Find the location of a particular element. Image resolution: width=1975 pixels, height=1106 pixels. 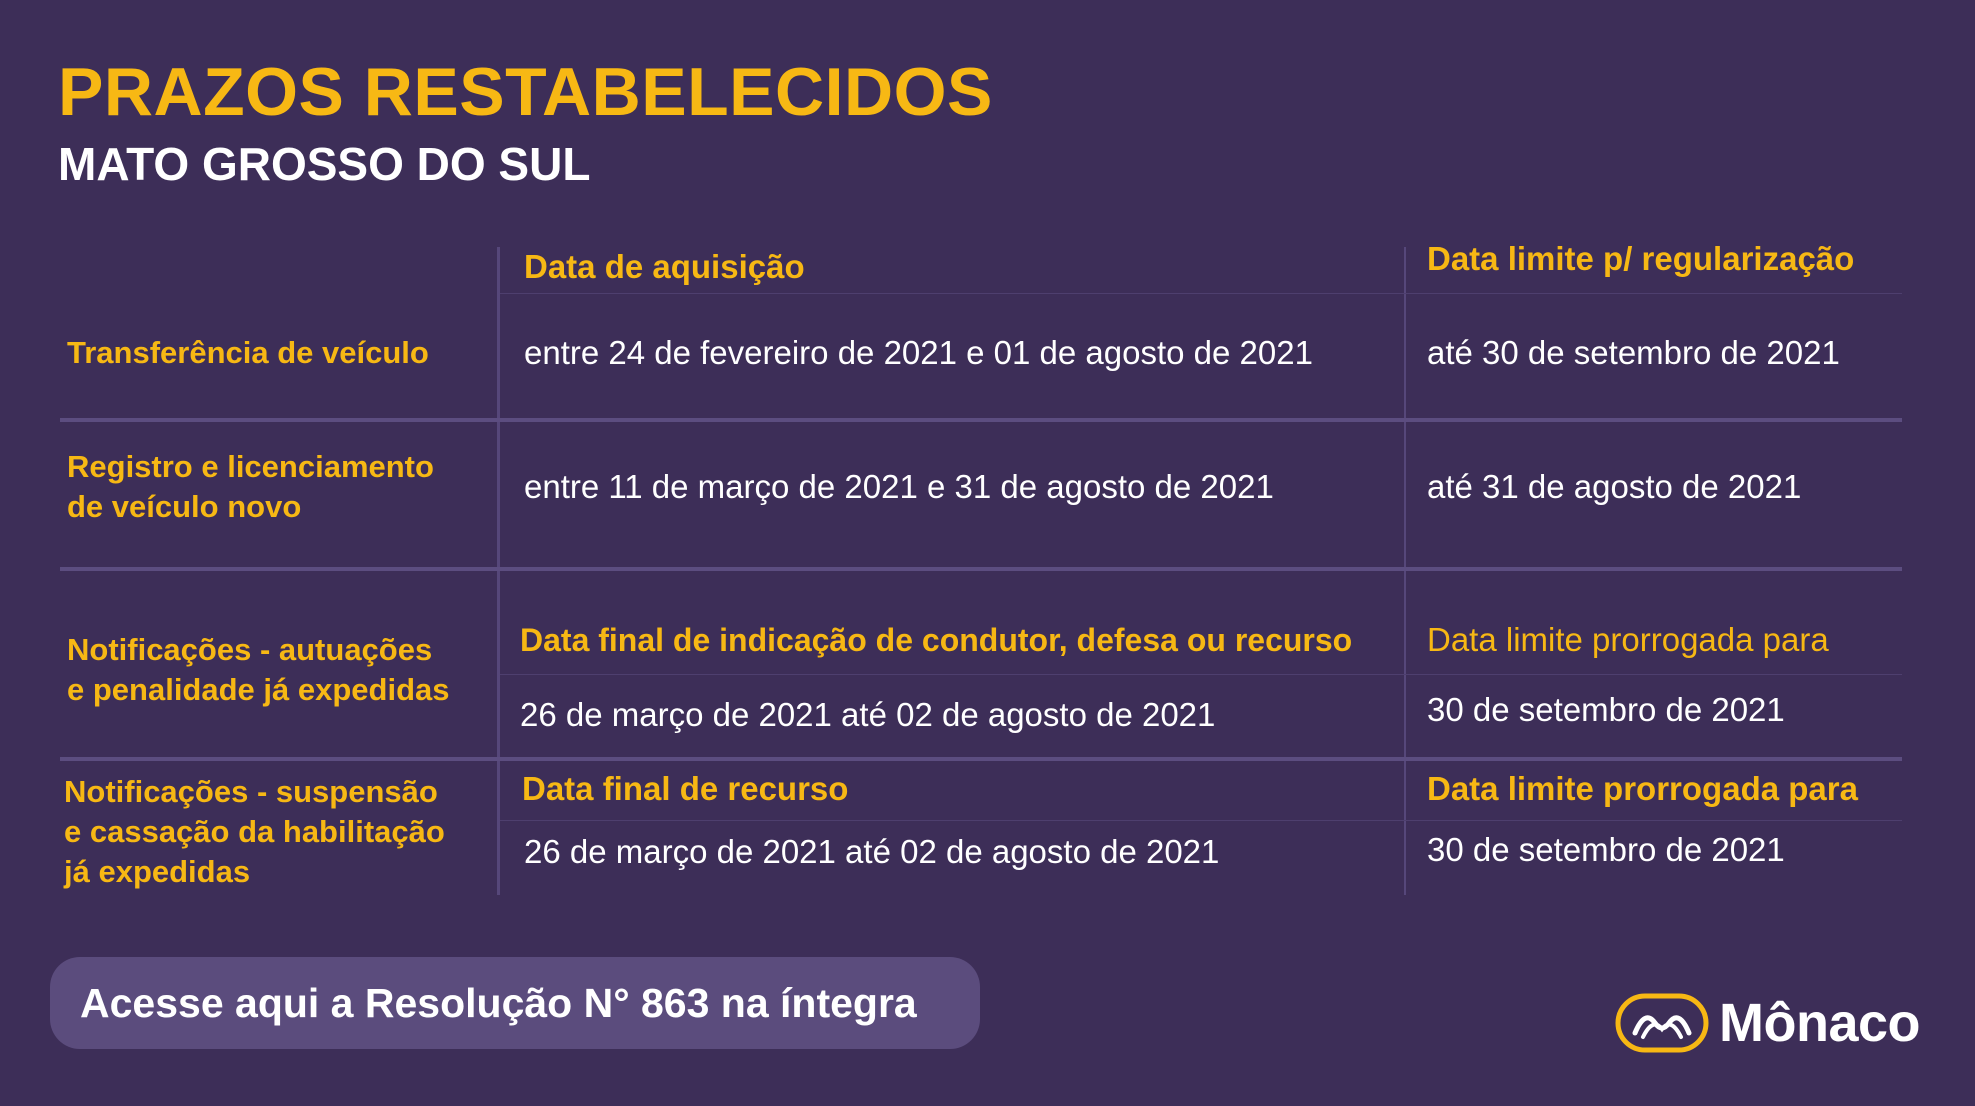

row-label: Registro e licenciamento de veículo novo is located at coordinates (250, 487).